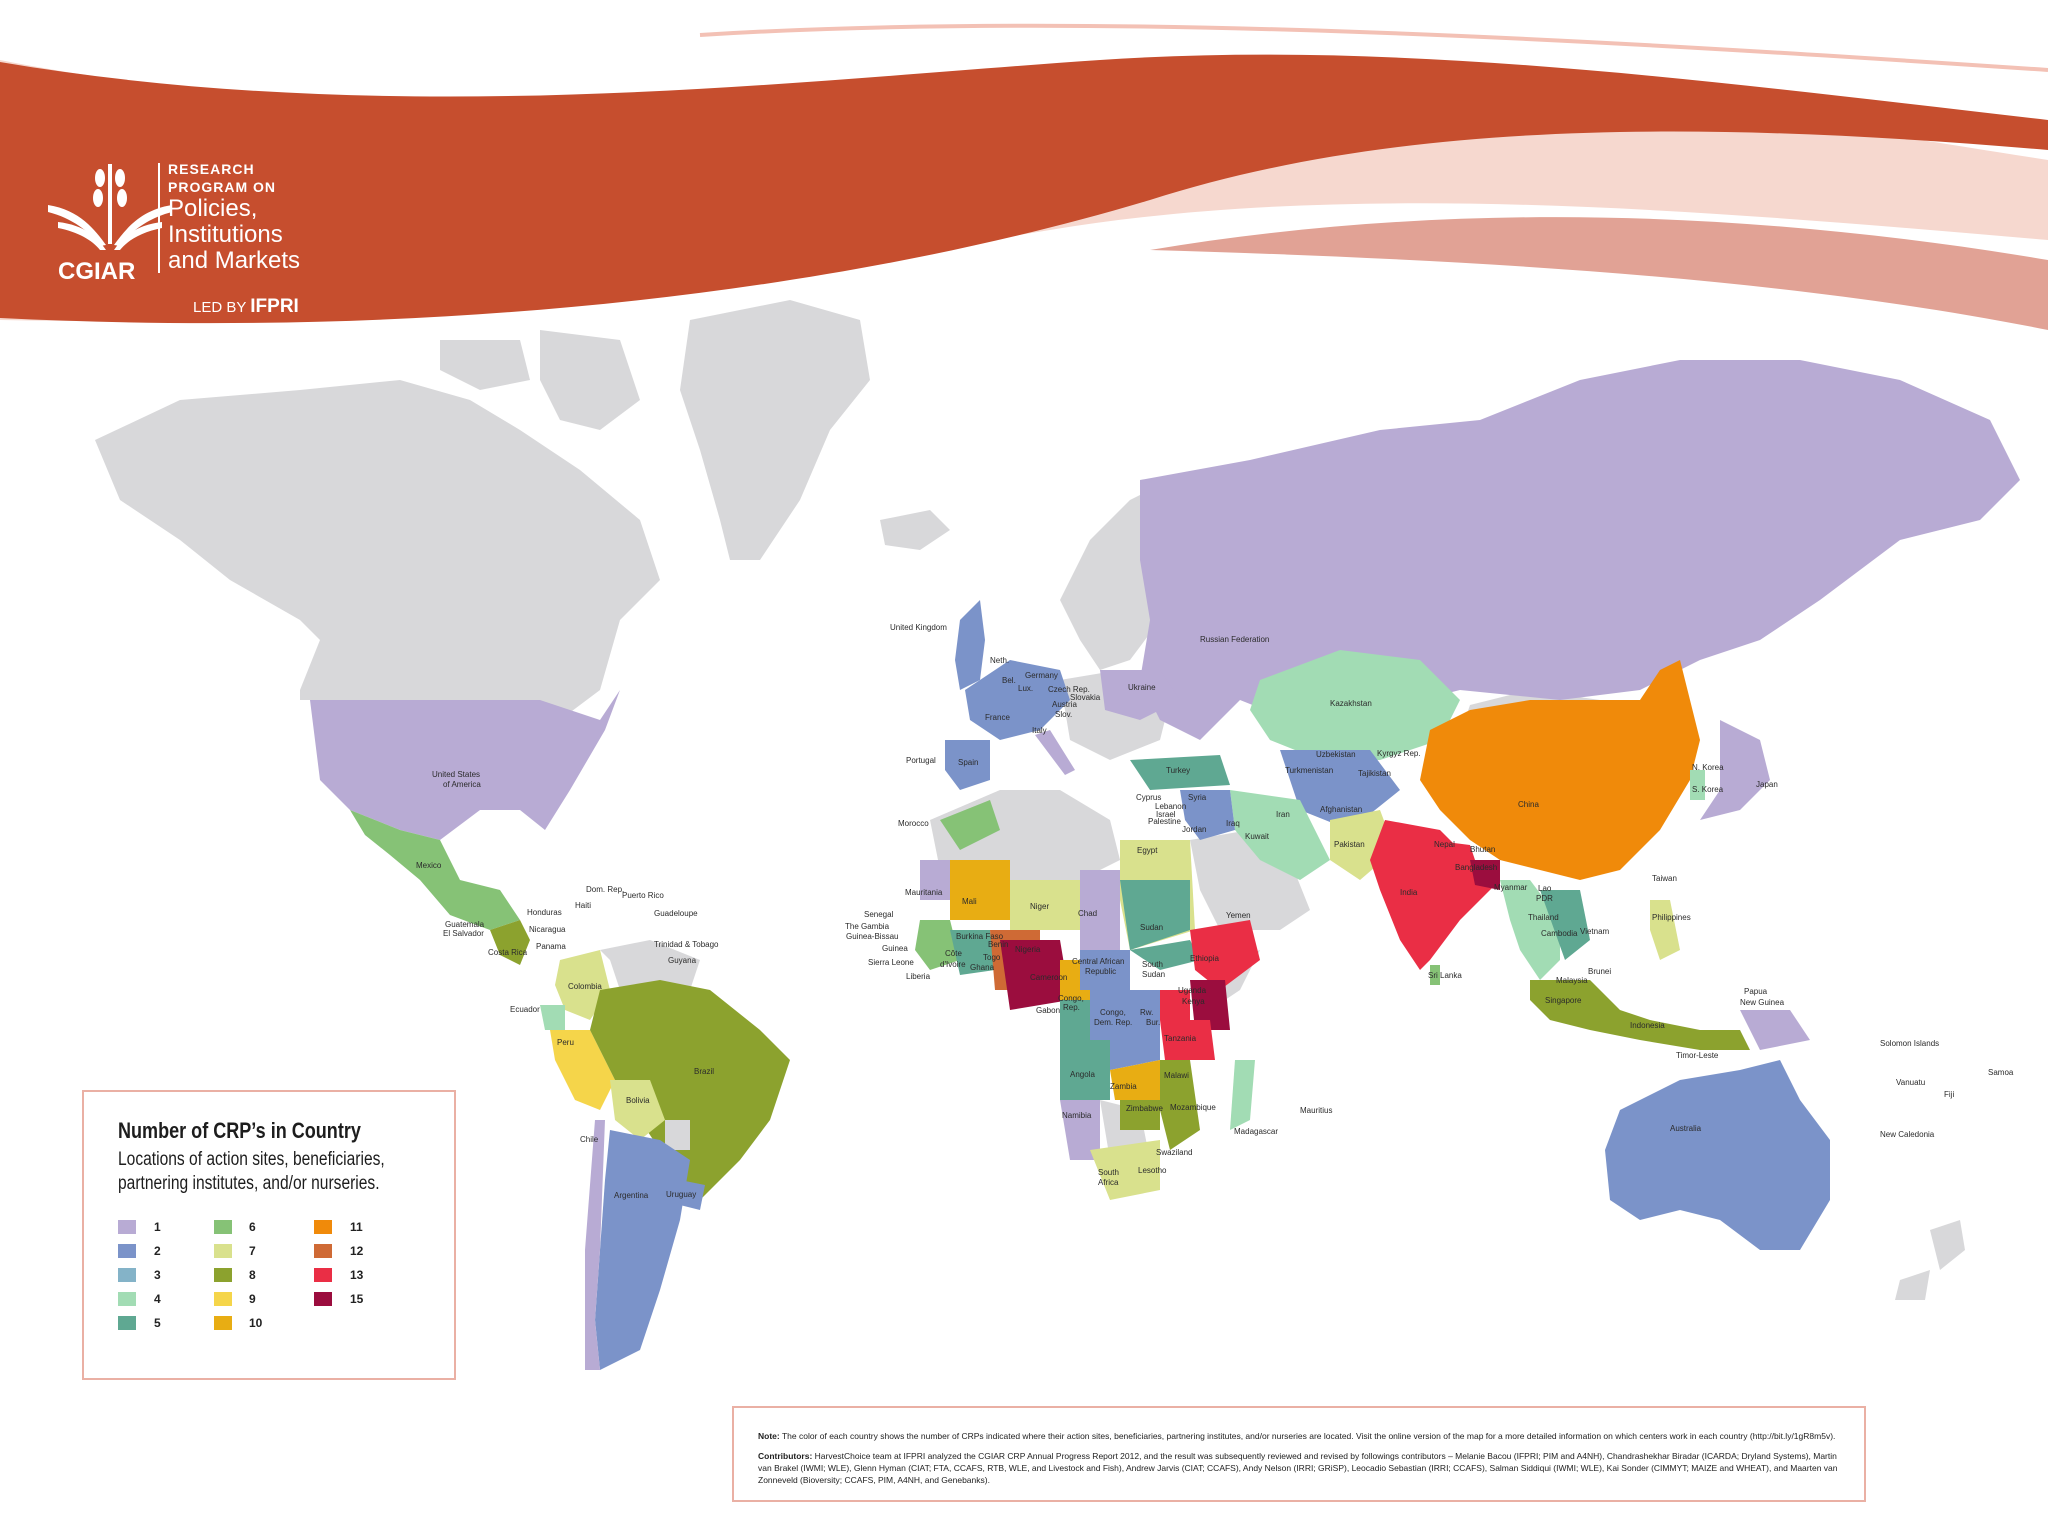 The image size is (2048, 1536). Describe the element at coordinates (1069, 689) in the screenshot. I see `svg-text: Czech Rep.` at that location.